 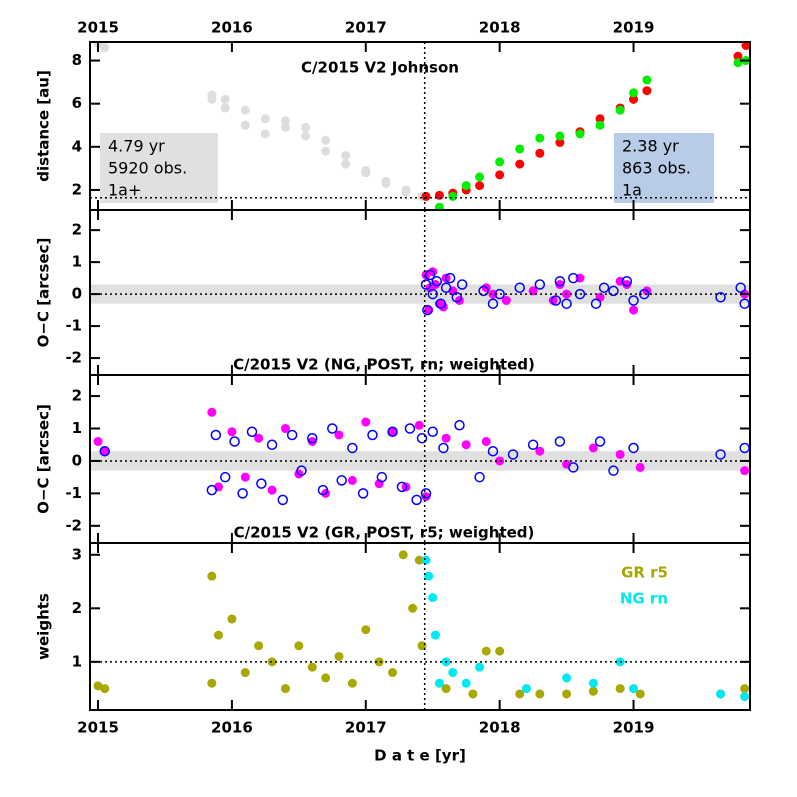 What do you see at coordinates (147, 168) in the screenshot?
I see `annotation-text: 5920 obs.` at bounding box center [147, 168].